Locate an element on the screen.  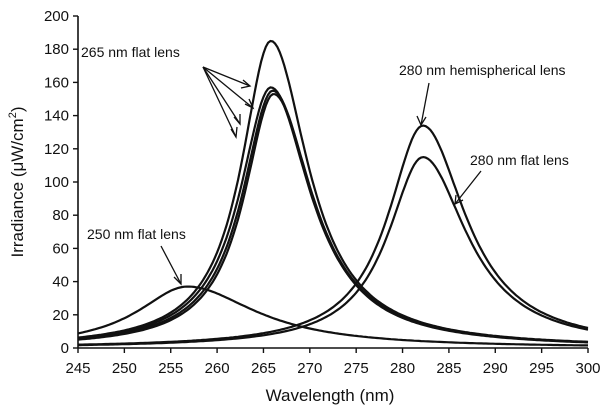
y-tick-label: 20 is located at coordinates (60, 315).